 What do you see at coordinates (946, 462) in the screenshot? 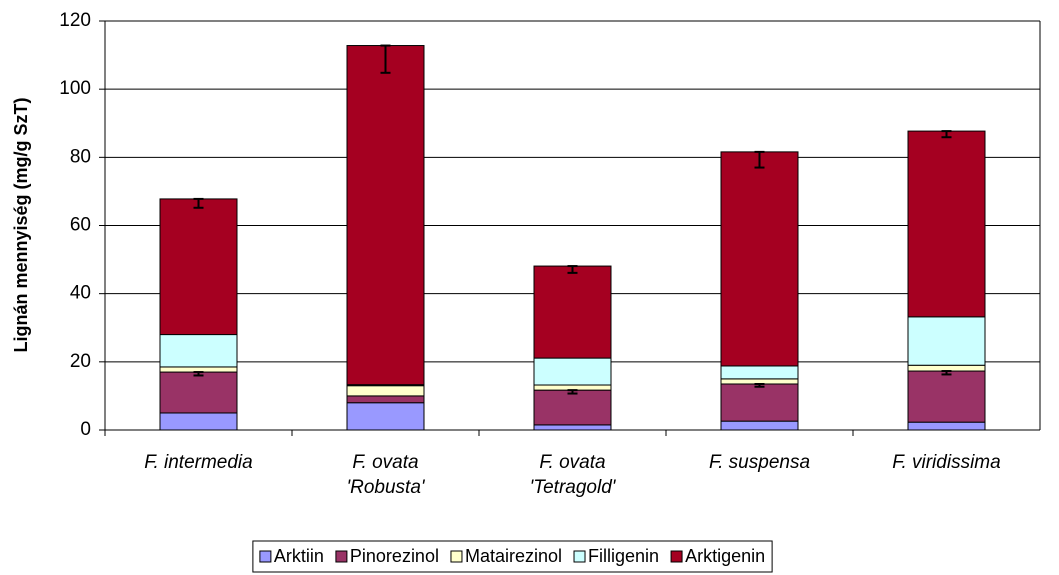
I see `x-tick-label: F. viridissima` at bounding box center [946, 462].